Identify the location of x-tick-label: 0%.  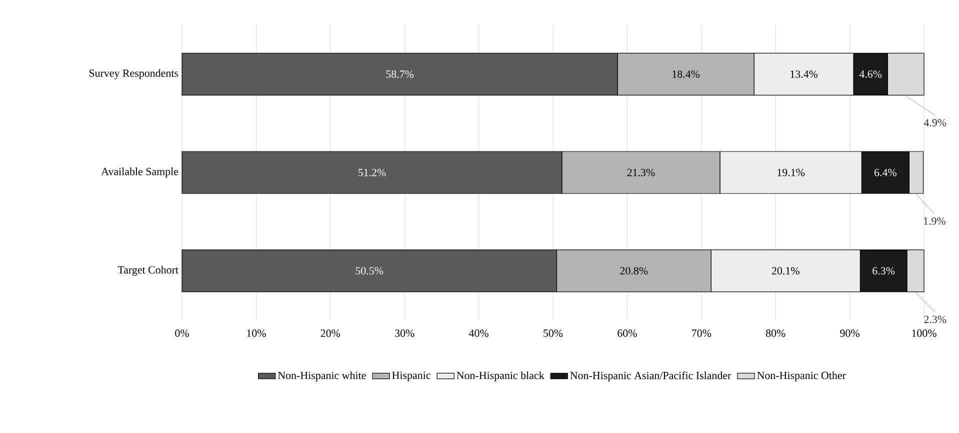
(182, 333).